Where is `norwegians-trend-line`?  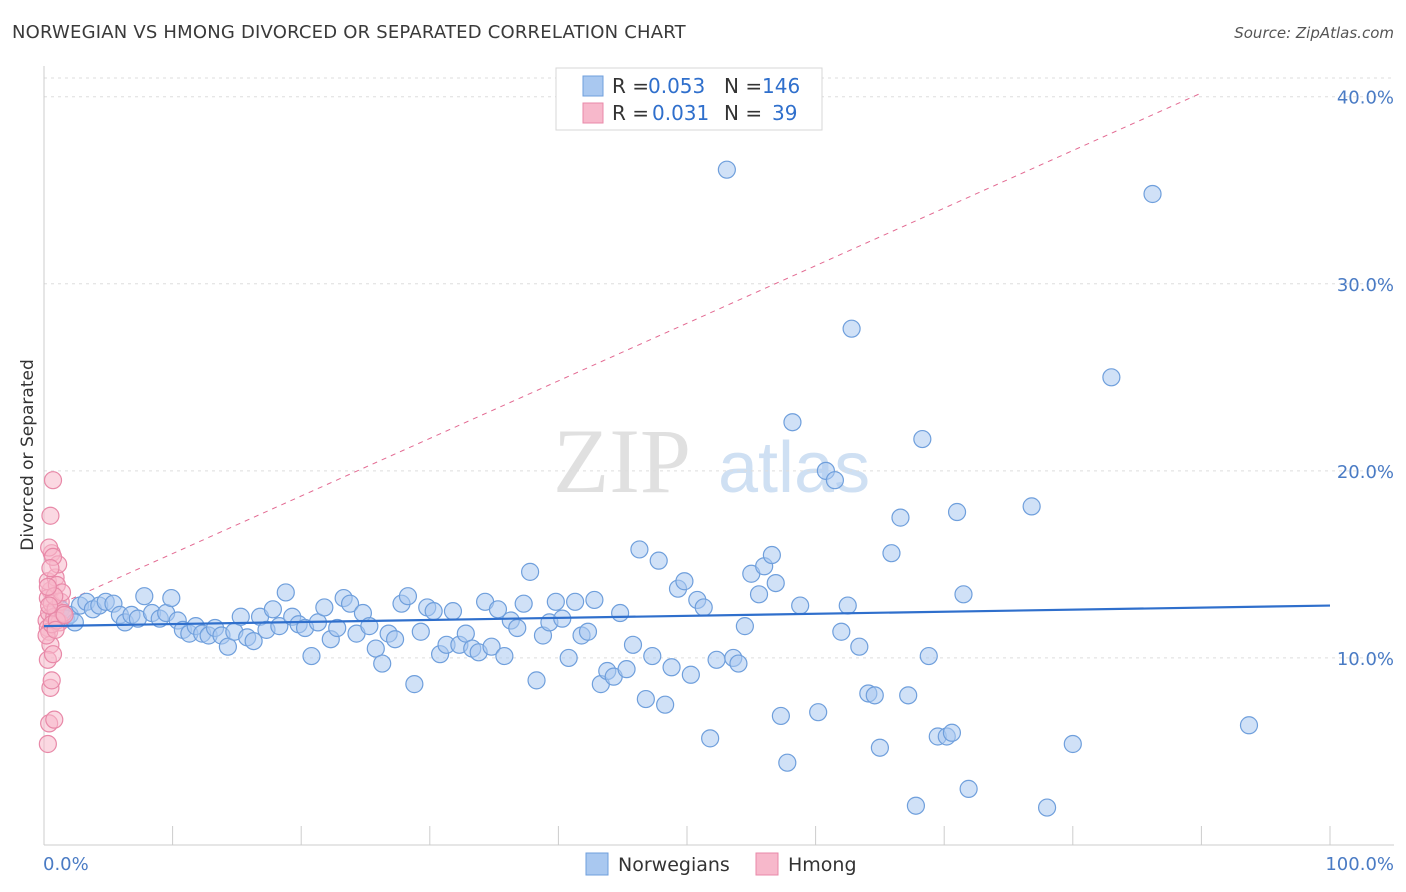 norwegians-trend-line is located at coordinates (687, 616).